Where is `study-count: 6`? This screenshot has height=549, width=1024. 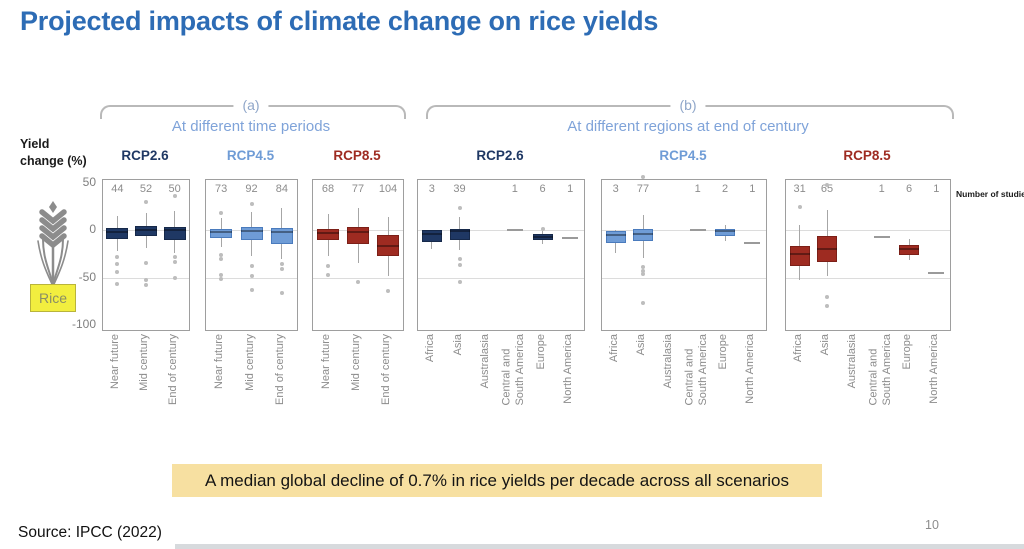
study-count: 6 is located at coordinates (542, 189).